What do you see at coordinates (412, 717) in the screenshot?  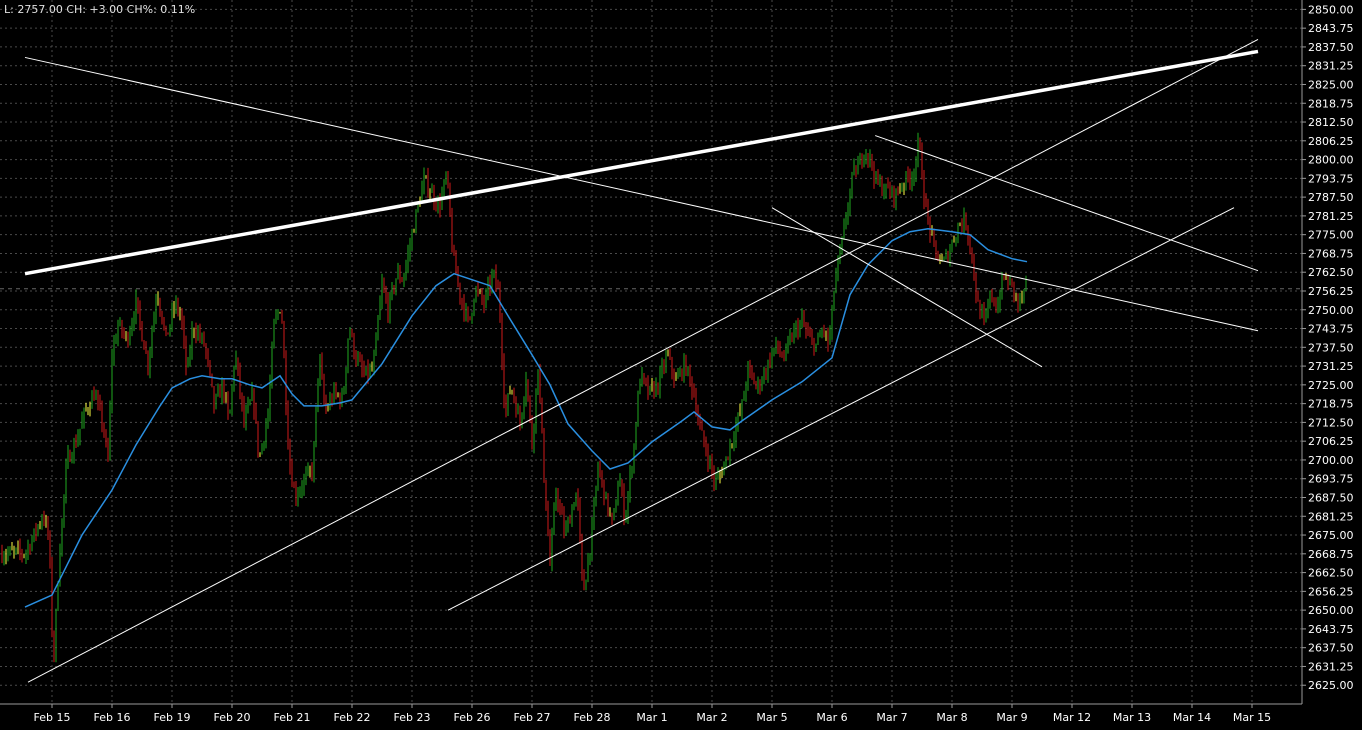 I see `x-tick-label: Feb 23` at bounding box center [412, 717].